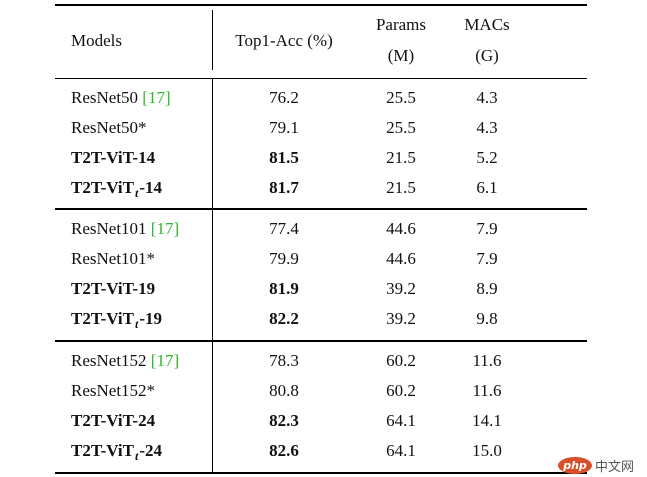 The height and width of the screenshot is (477, 647). What do you see at coordinates (284, 258) in the screenshot?
I see `top1-acc-cell: 79.9` at bounding box center [284, 258].